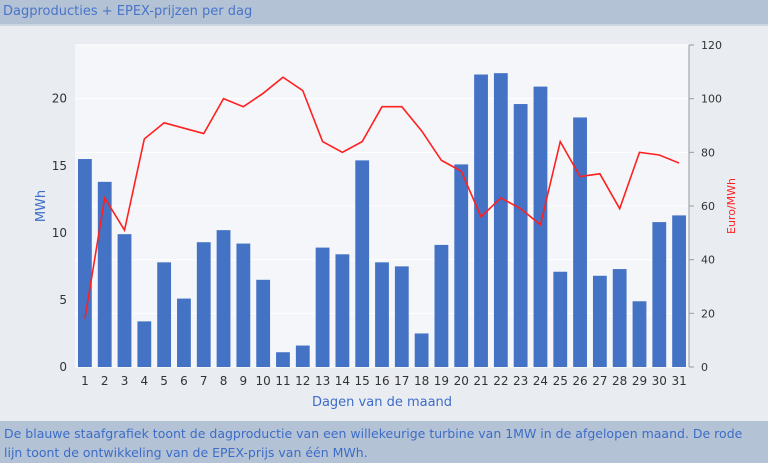 The width and height of the screenshot is (768, 463). What do you see at coordinates (41, 206) in the screenshot?
I see `y-axis-label: MWh` at bounding box center [41, 206].